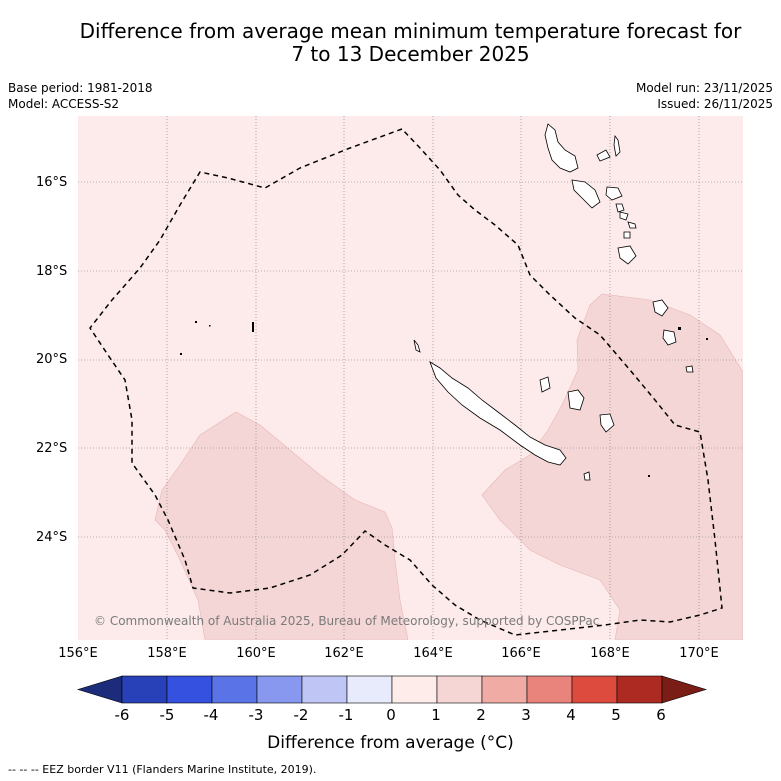 The width and height of the screenshot is (781, 781). What do you see at coordinates (344, 653) in the screenshot?
I see `lon-label-162e: 162°E` at bounding box center [344, 653].